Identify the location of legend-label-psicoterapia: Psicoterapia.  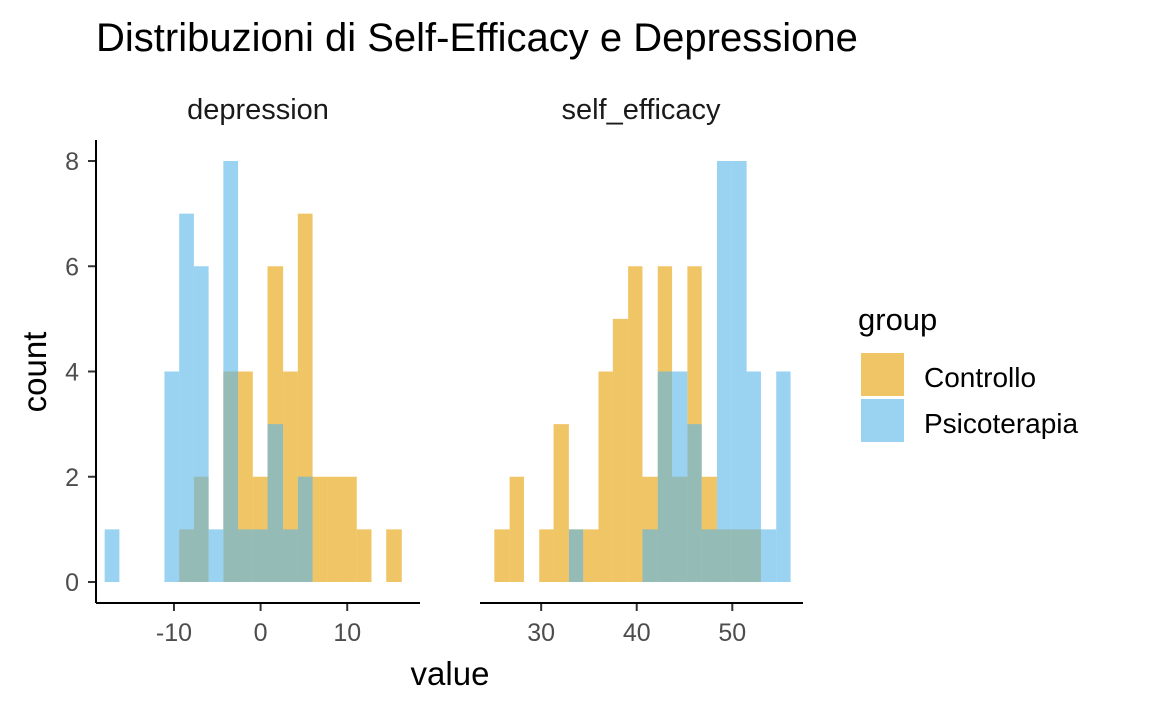
(1001, 423).